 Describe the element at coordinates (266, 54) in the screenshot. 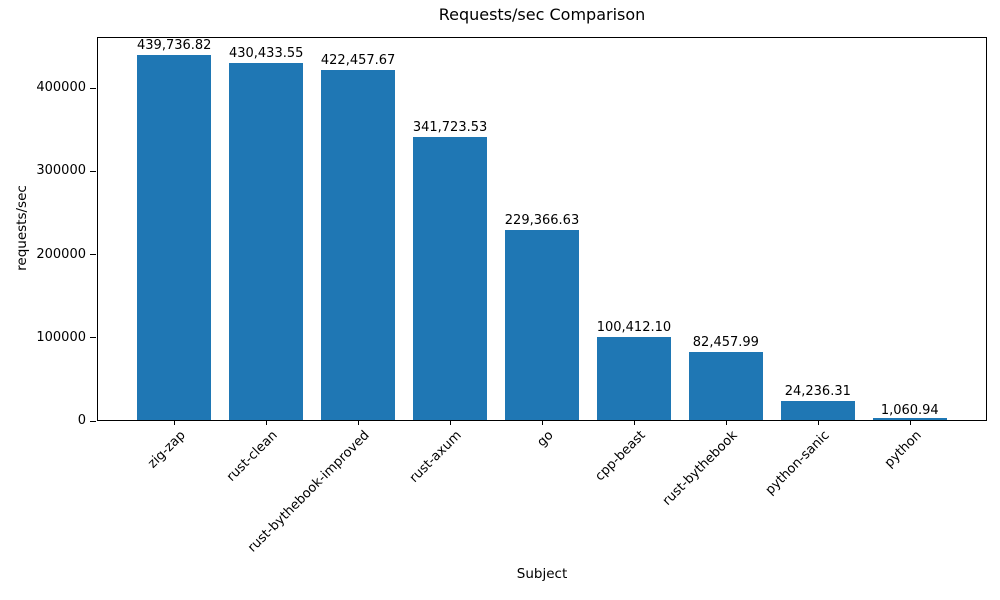

I see `bar-value-label: 430,433.55` at that location.